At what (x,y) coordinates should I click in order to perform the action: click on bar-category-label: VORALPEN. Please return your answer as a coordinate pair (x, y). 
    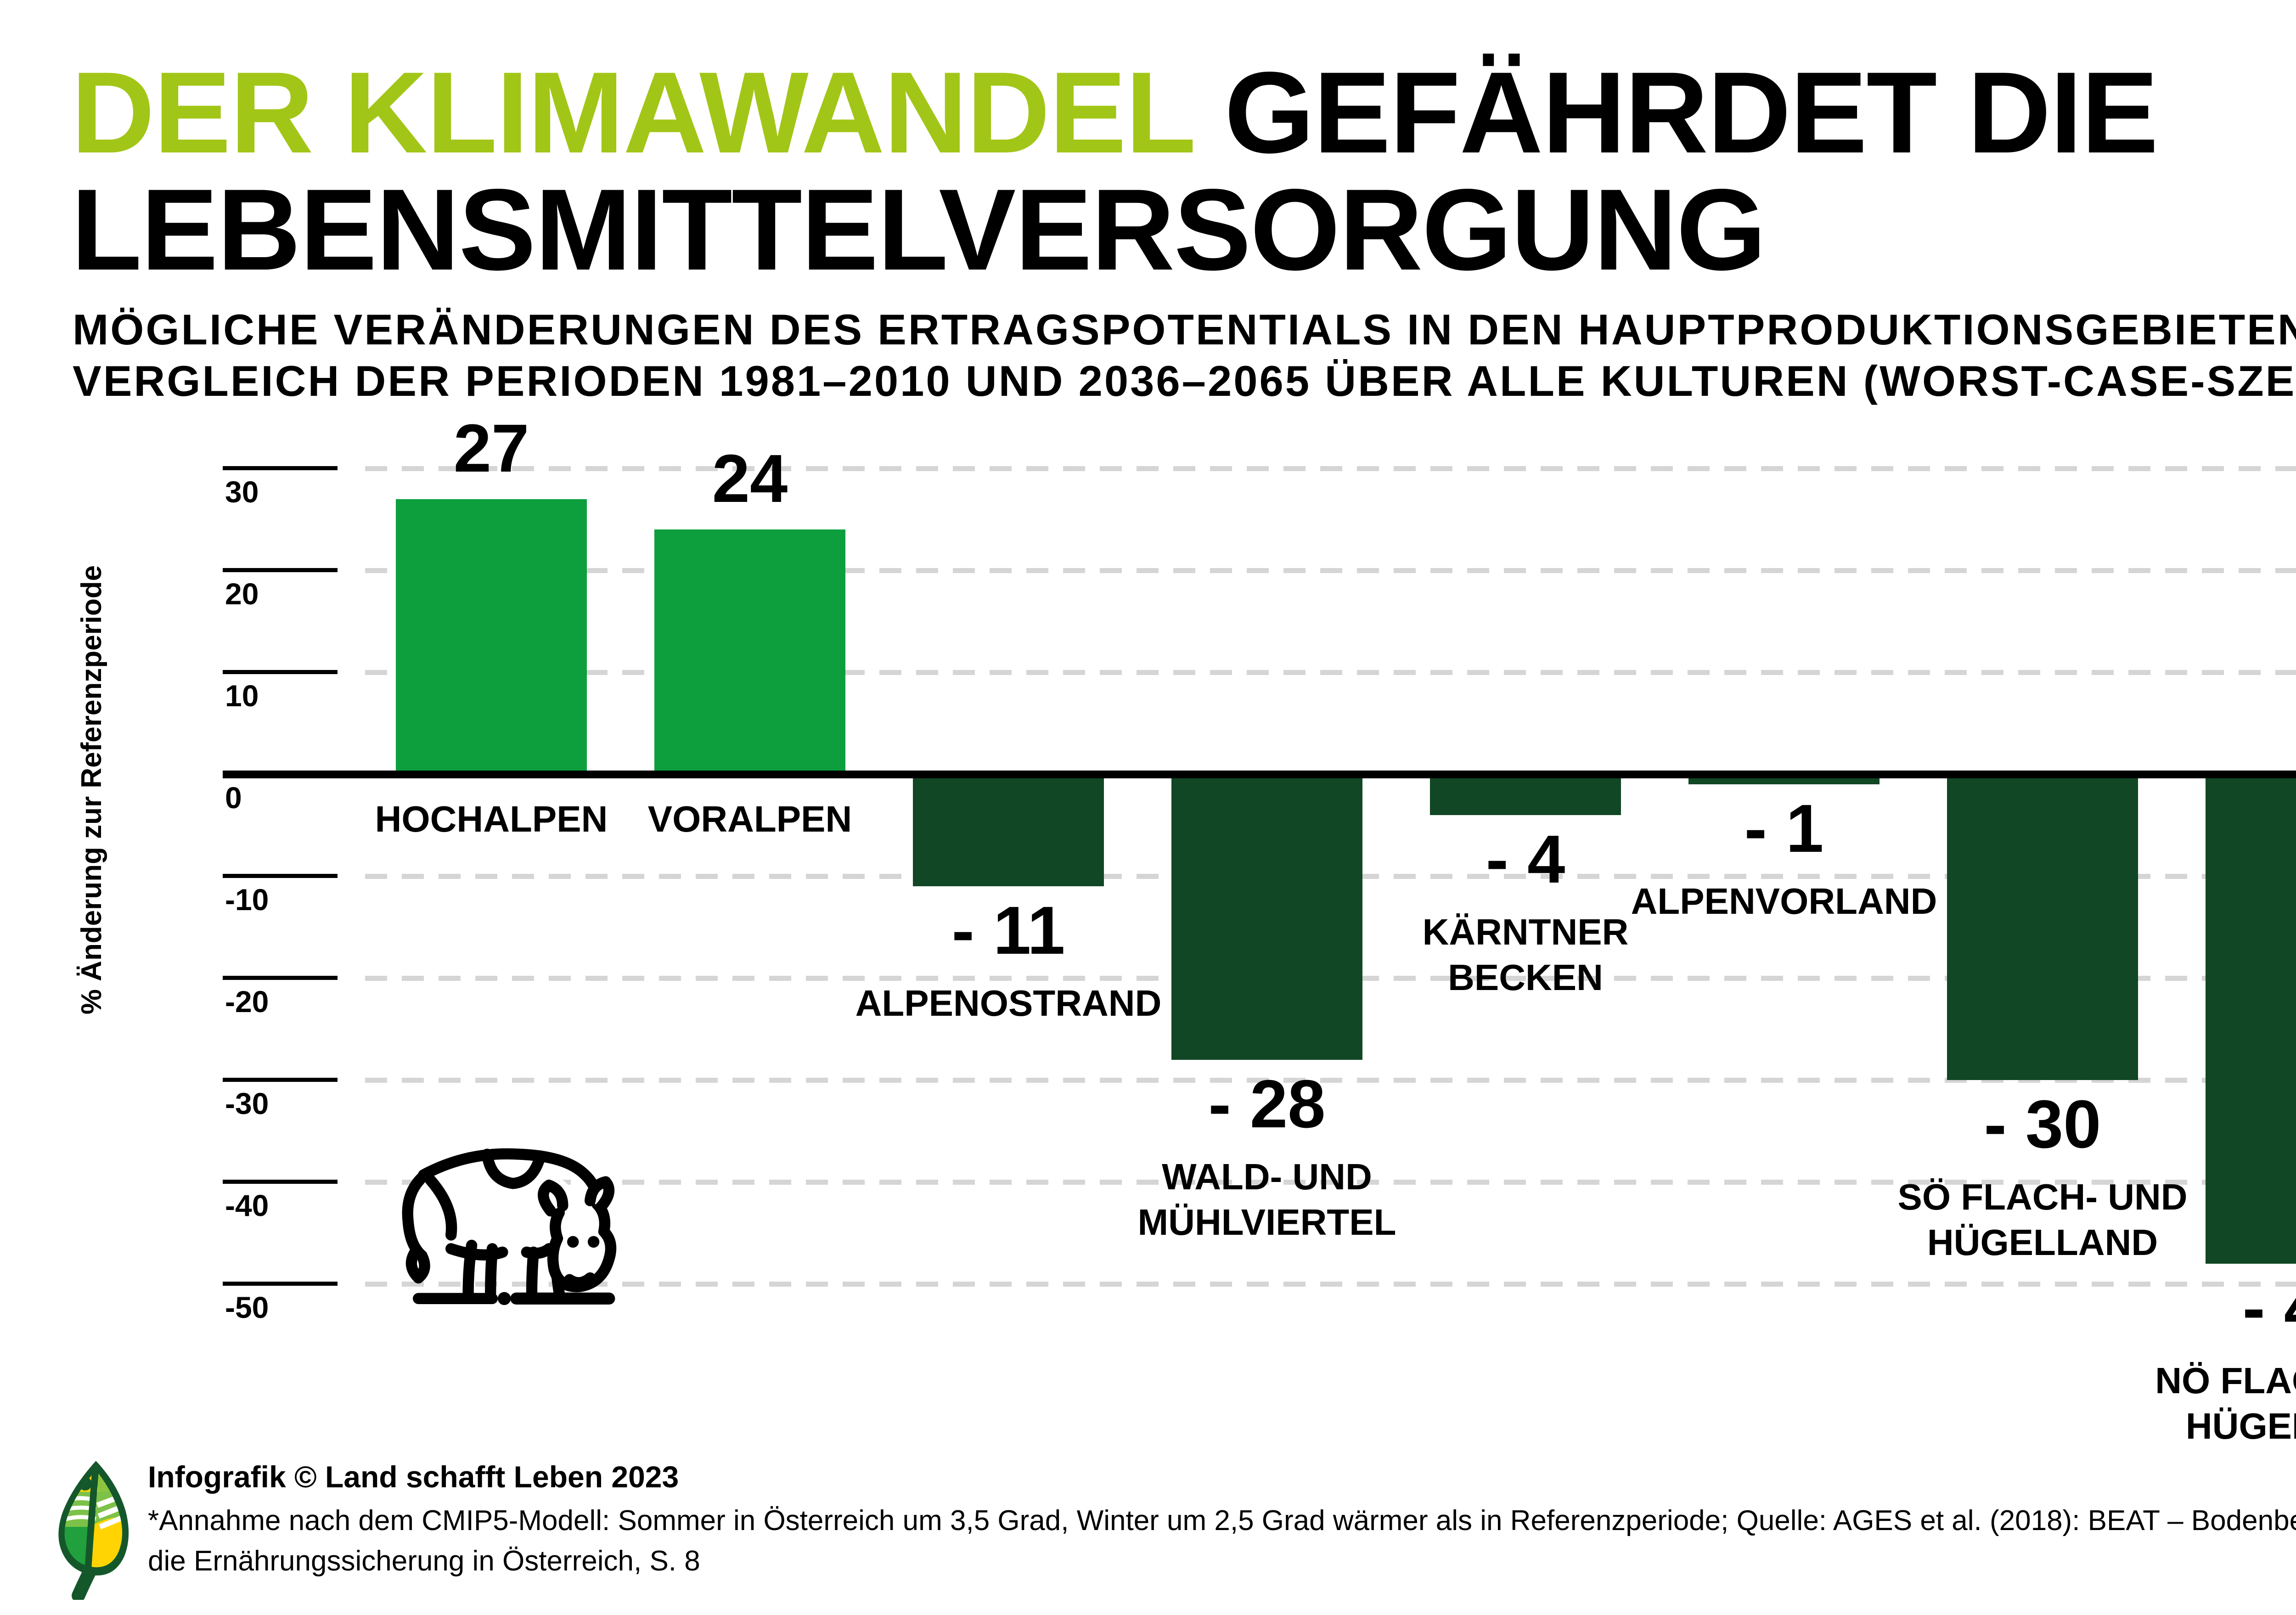
    Looking at the image, I should click on (749, 819).